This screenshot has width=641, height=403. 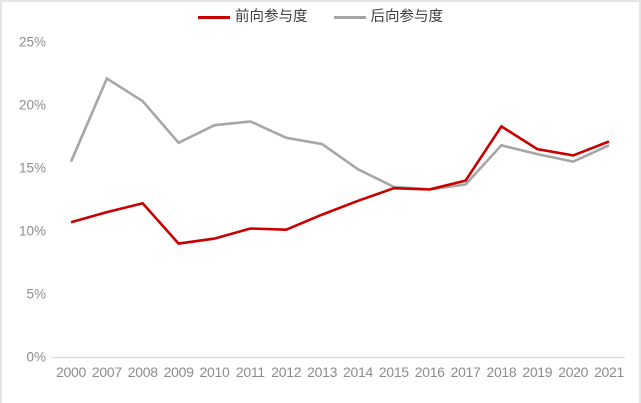 What do you see at coordinates (349, 17) in the screenshot?
I see `legend-line-swatch-backward` at bounding box center [349, 17].